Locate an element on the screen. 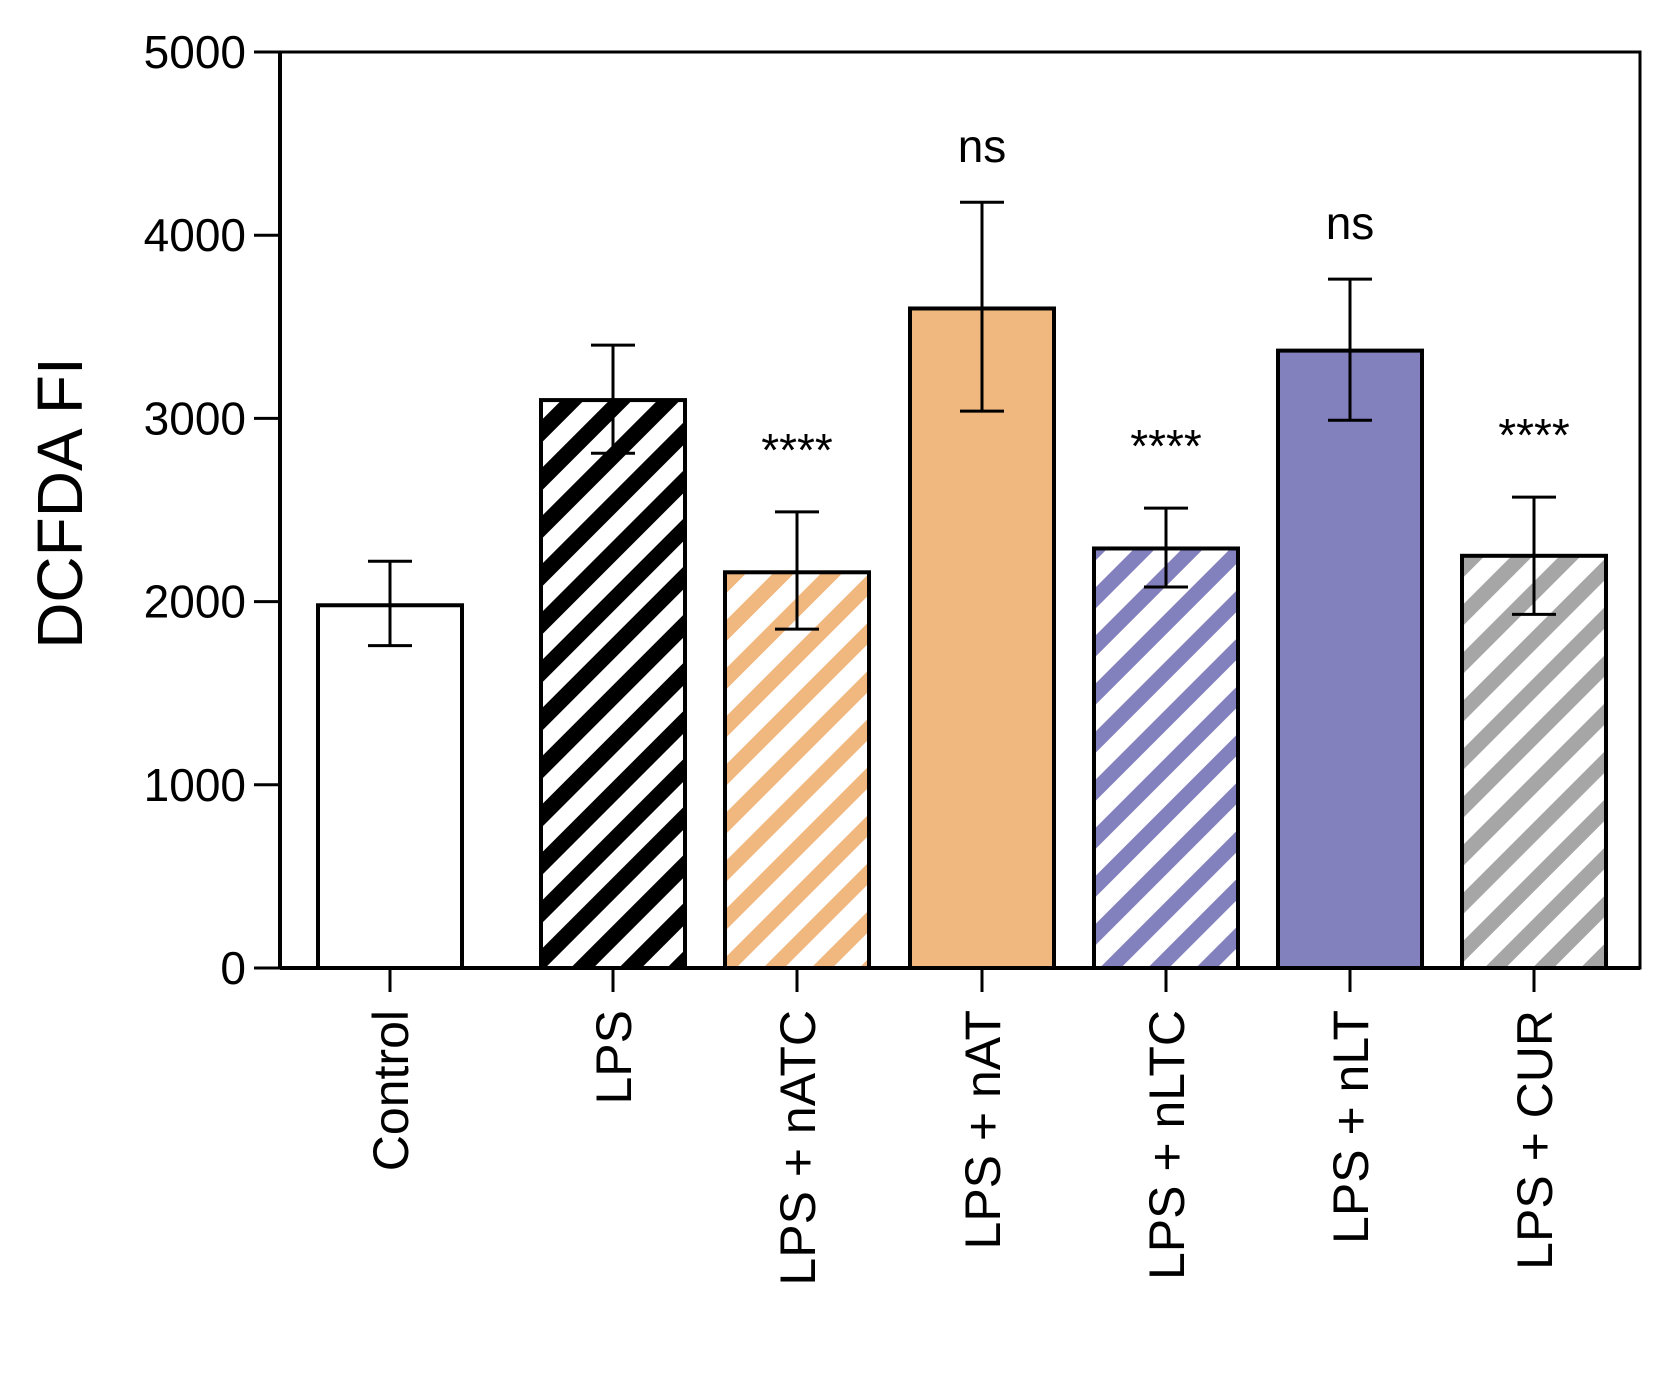 The image size is (1673, 1380). y-axis-title: DCFDA FI is located at coordinates (60, 503).